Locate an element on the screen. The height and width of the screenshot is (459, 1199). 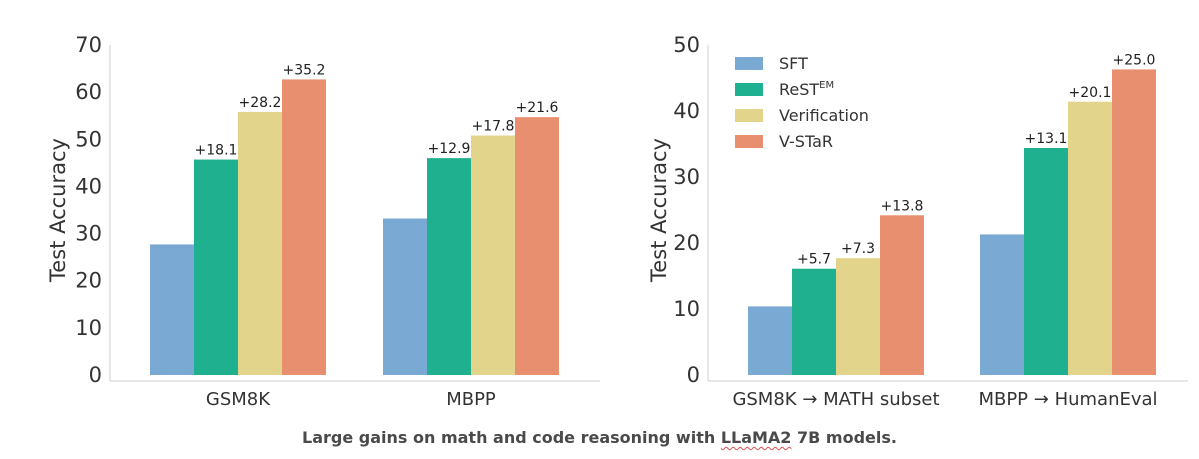
chart2-bar-data-label: +7.3 is located at coordinates (858, 249).